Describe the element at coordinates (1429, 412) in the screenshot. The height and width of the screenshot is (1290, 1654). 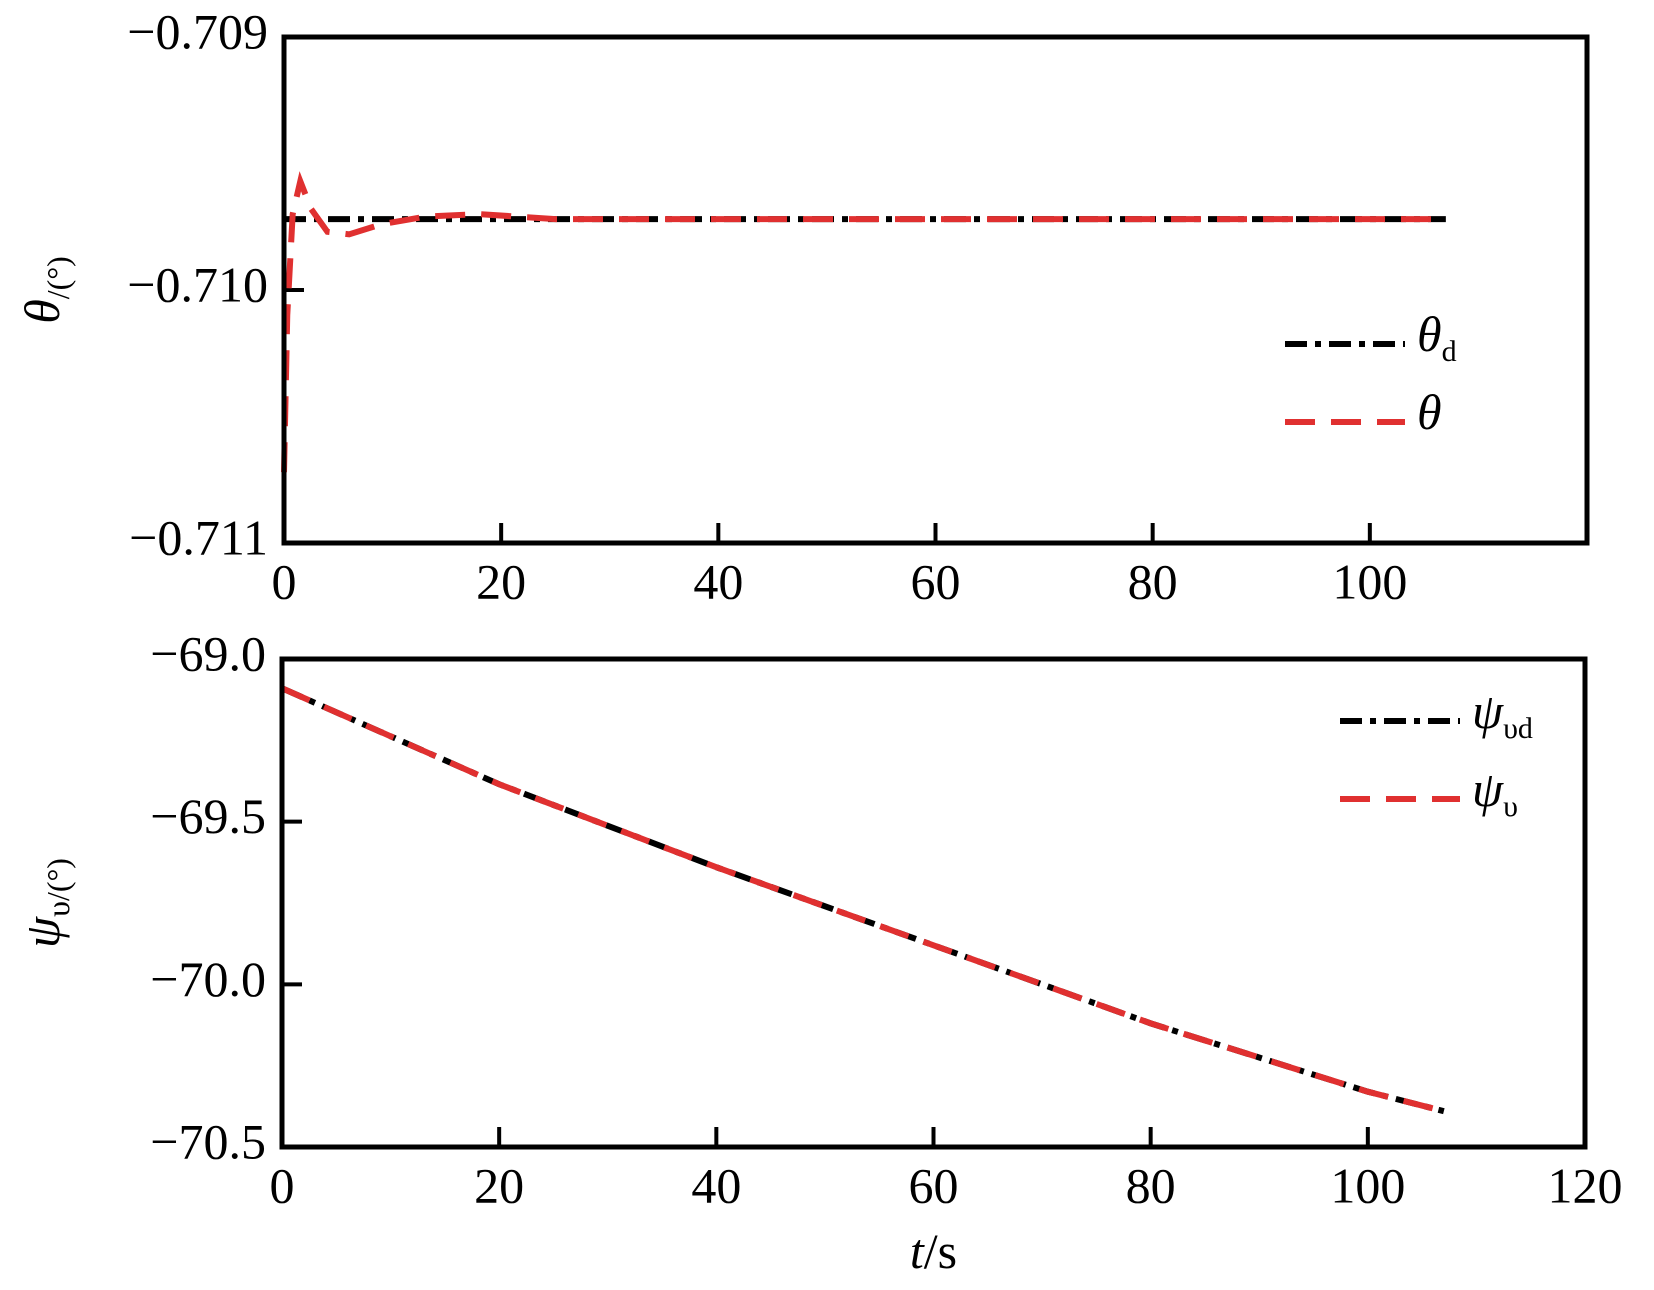
I see `legend-label: θ` at that location.